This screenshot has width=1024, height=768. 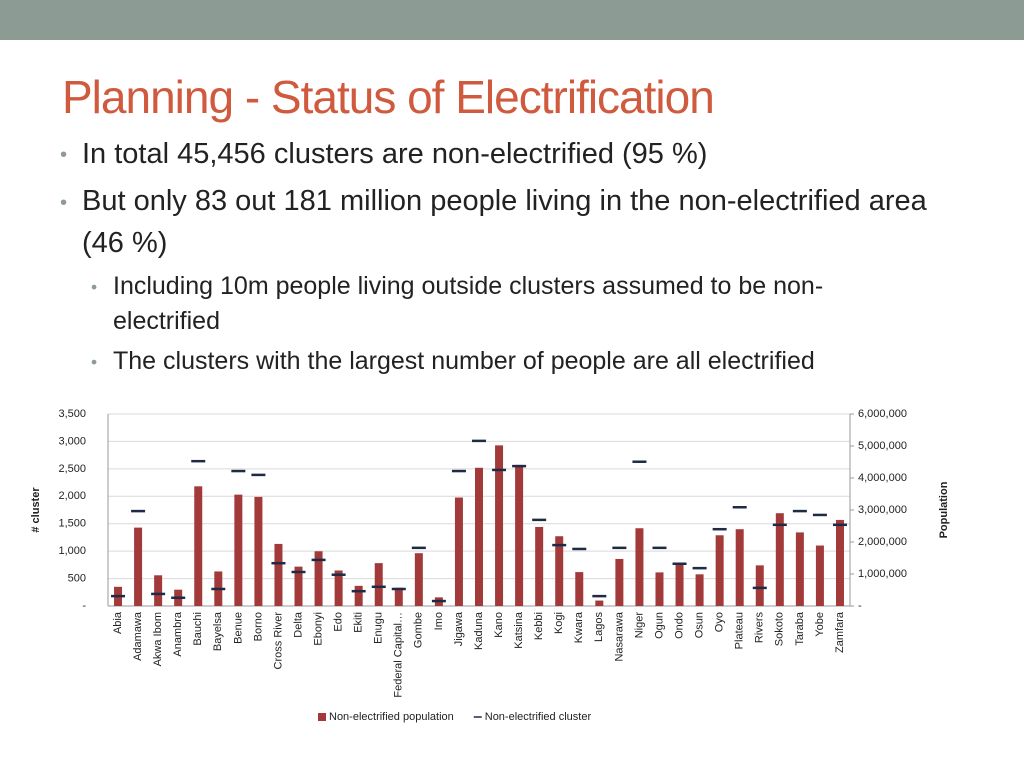 I want to click on y-tick-label: 3,000, so click(x=72, y=441).